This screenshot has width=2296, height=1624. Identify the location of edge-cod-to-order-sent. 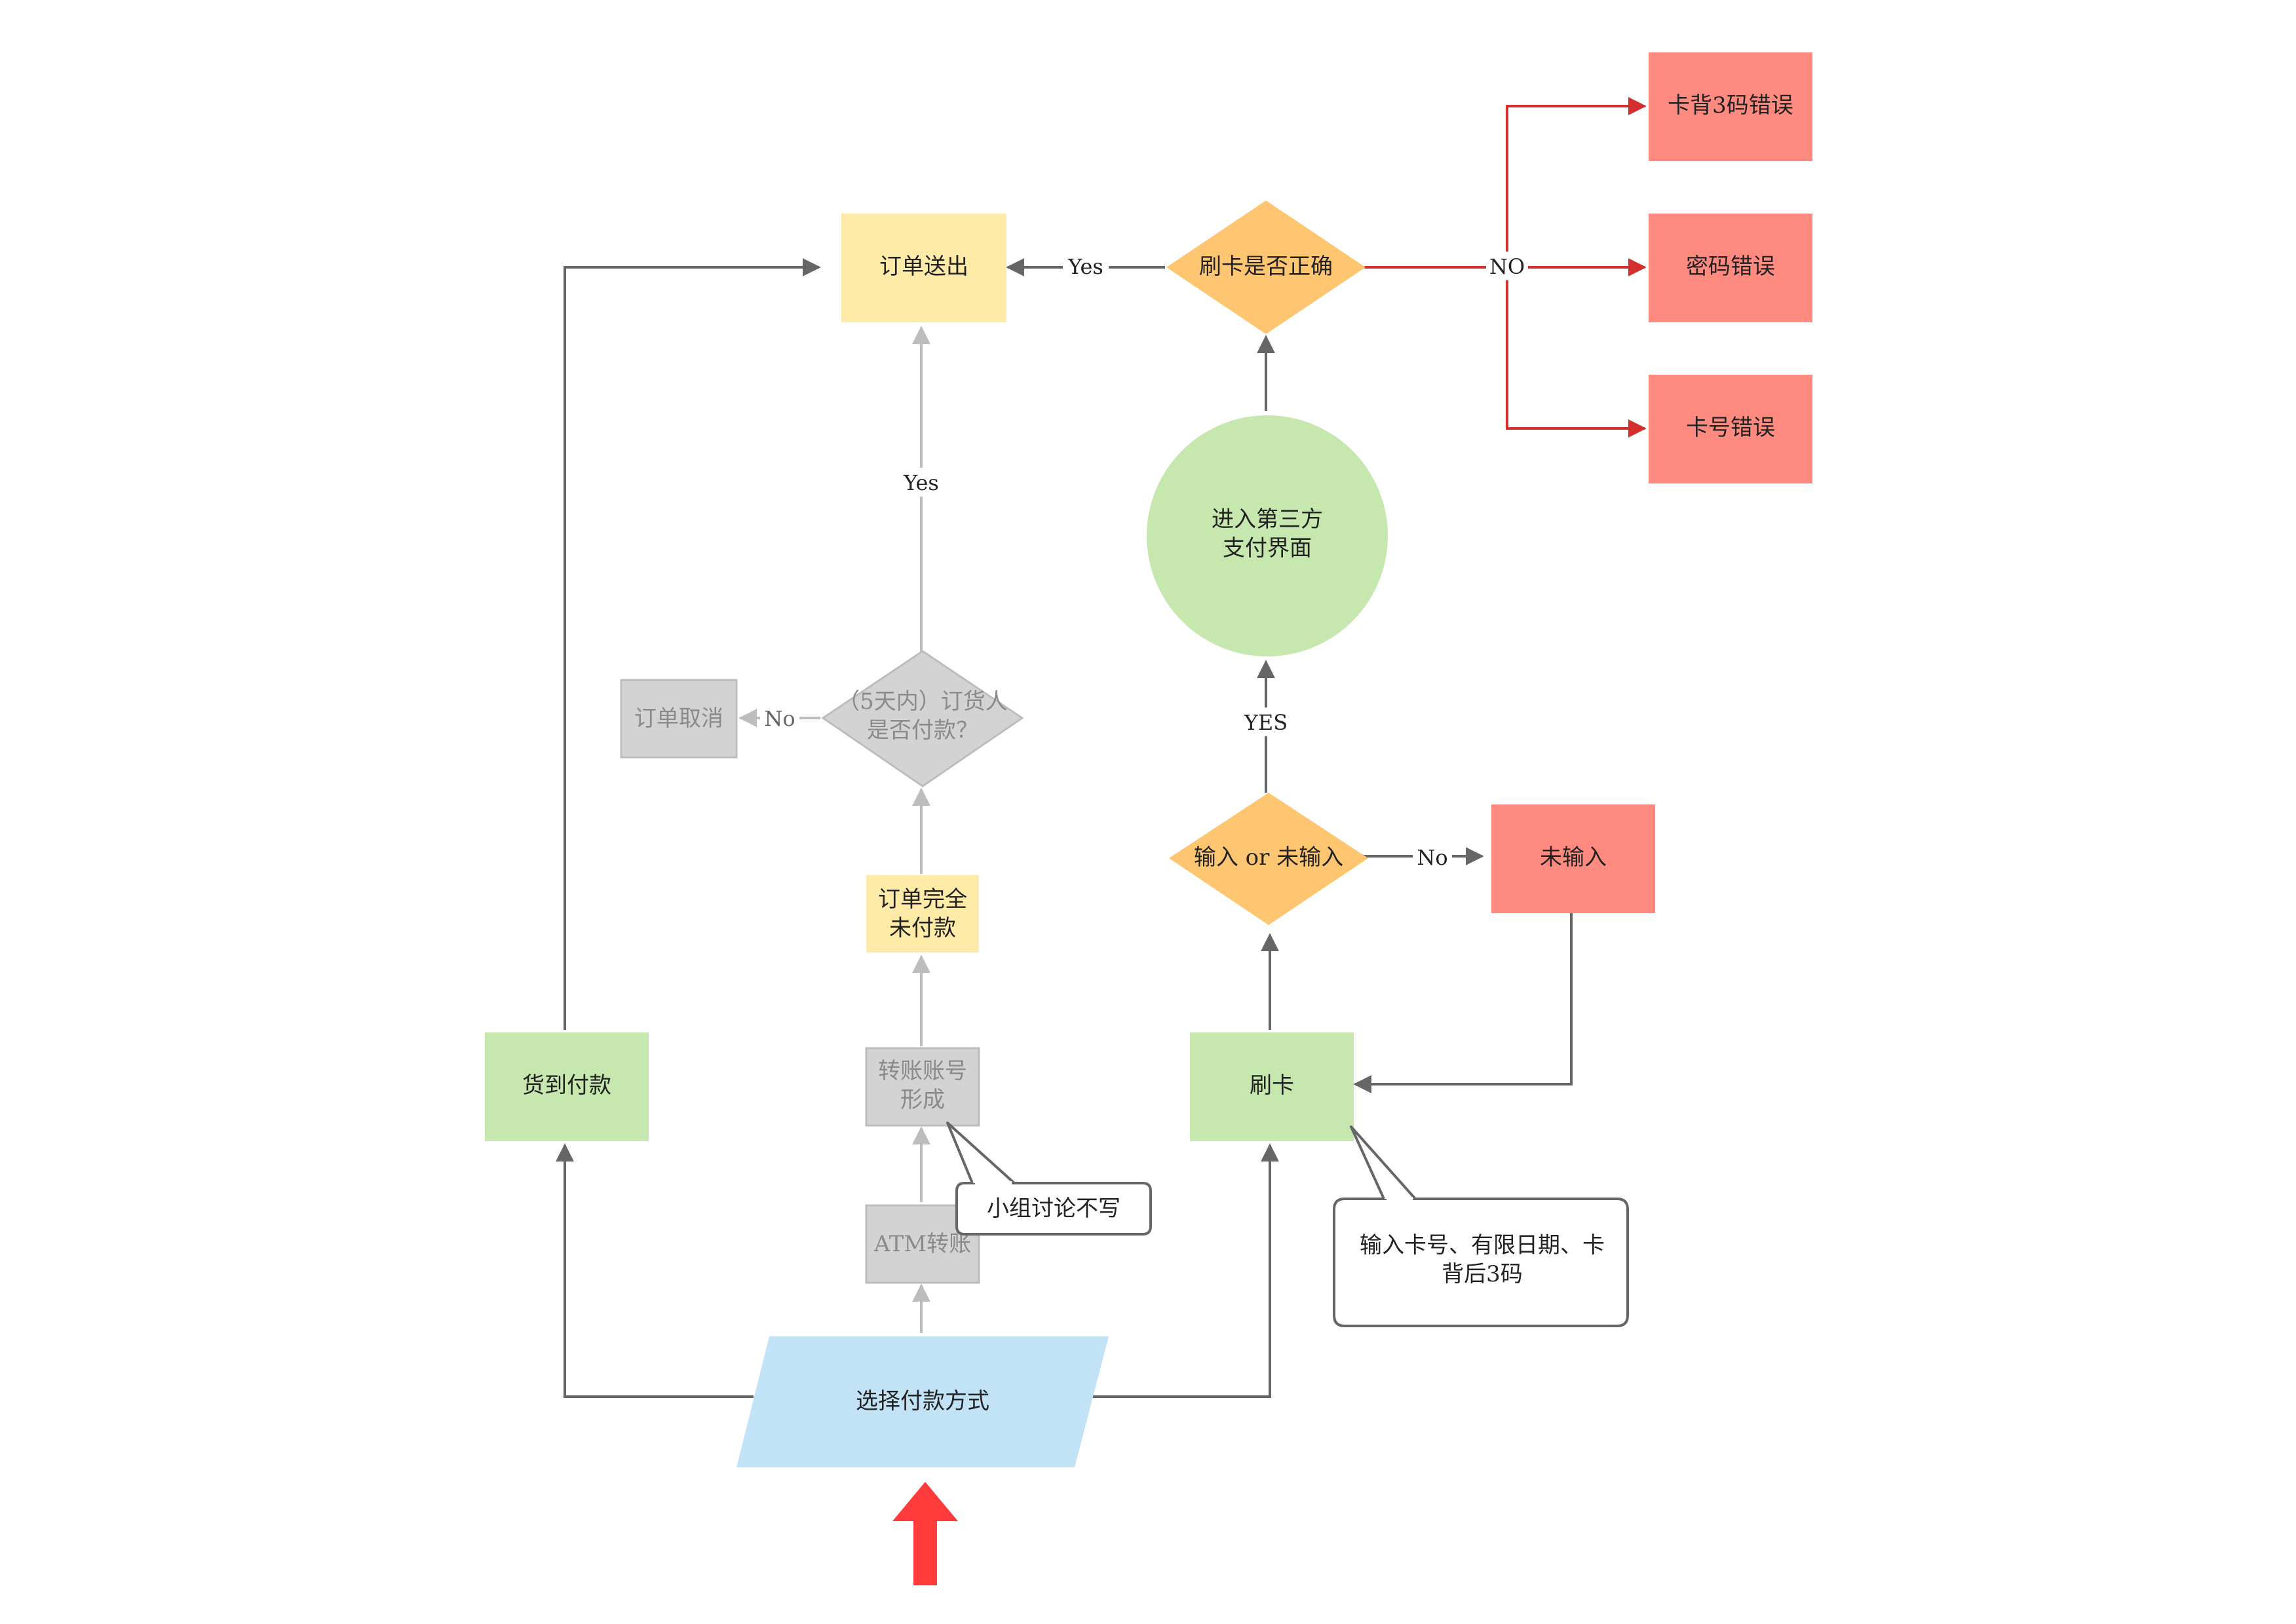
(692, 644).